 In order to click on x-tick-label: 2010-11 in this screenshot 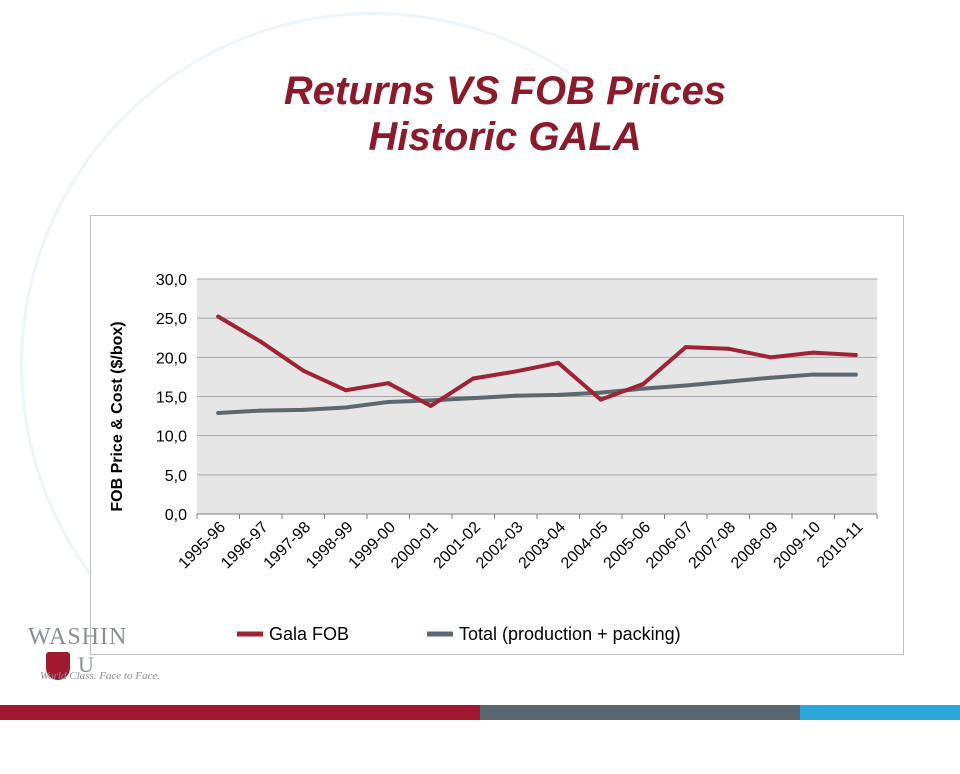, I will do `click(840, 545)`.